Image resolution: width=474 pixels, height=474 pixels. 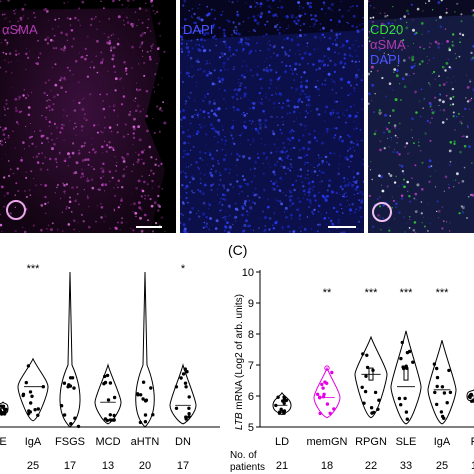 What do you see at coordinates (70, 466) in the screenshot?
I see `patient-count: 17` at bounding box center [70, 466].